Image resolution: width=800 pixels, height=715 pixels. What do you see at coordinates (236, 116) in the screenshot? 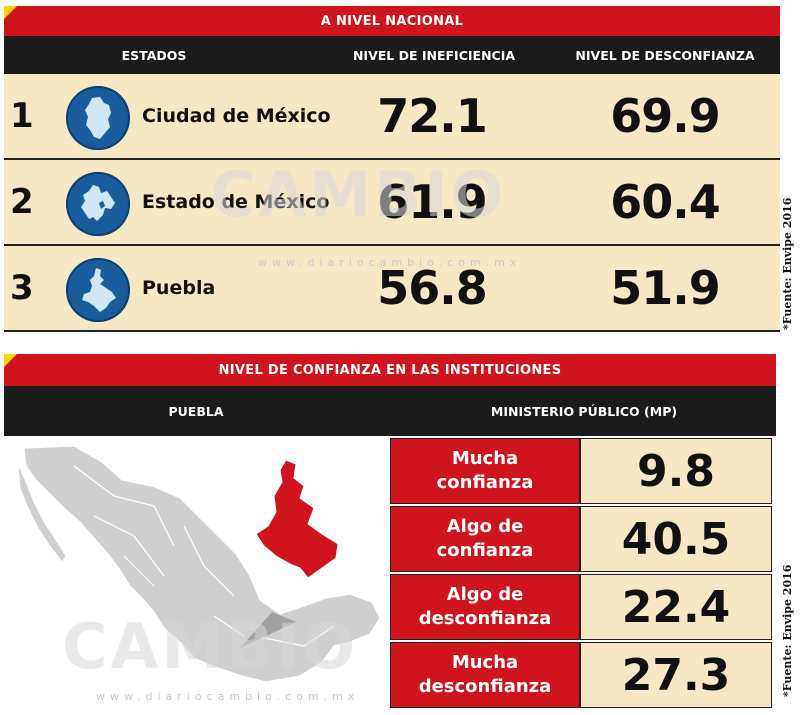
I see `state-name: Ciudad de México` at bounding box center [236, 116].